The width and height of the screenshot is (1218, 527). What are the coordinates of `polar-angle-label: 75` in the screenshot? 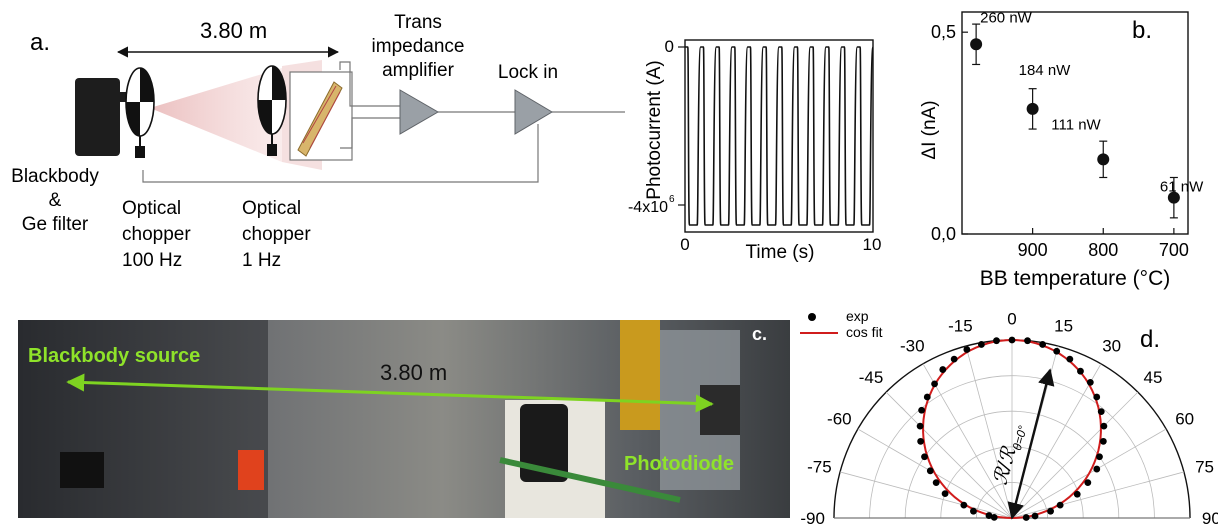 It's located at (1204, 466).